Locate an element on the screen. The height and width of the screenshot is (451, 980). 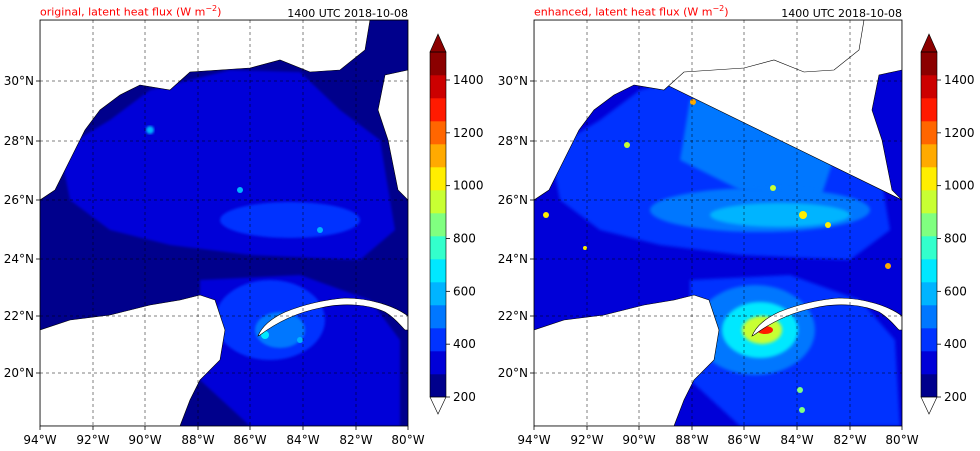
lat-tick-label: 20°N is located at coordinates (513, 373).